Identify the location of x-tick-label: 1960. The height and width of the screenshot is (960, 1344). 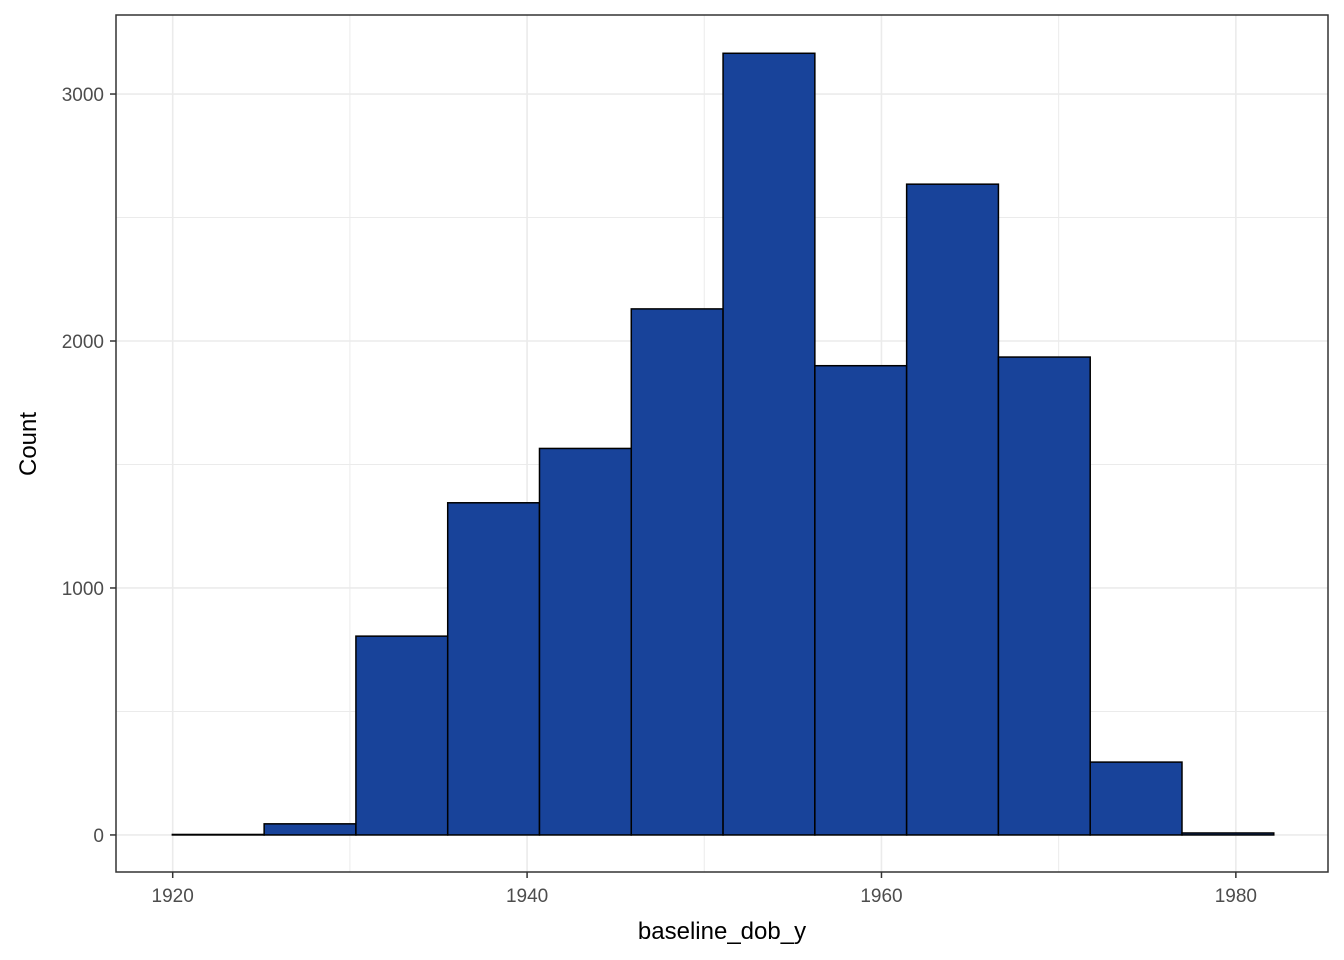
(881, 896).